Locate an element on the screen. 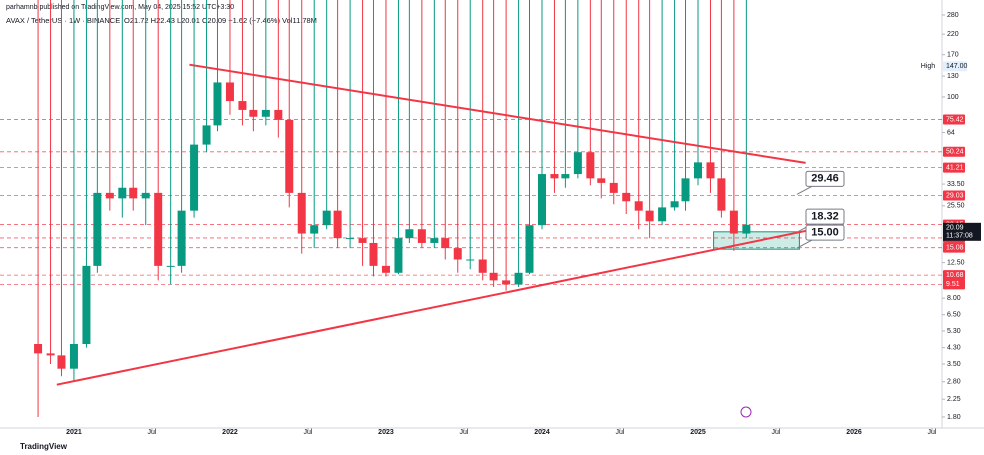 This screenshot has height=455, width=984. trendline is located at coordinates (497, 113).